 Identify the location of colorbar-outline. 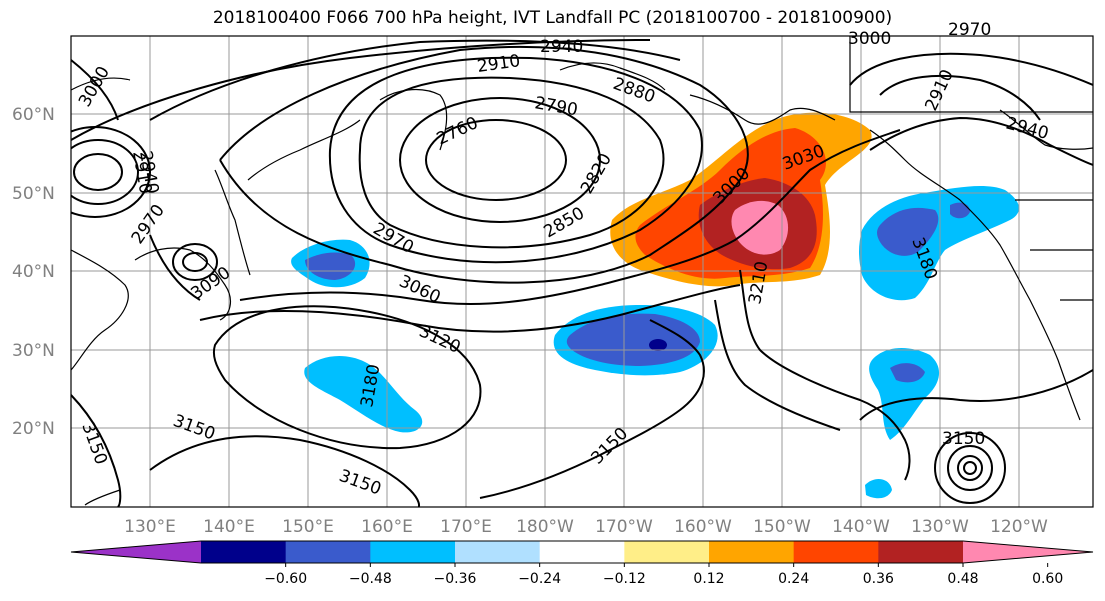
(582, 552).